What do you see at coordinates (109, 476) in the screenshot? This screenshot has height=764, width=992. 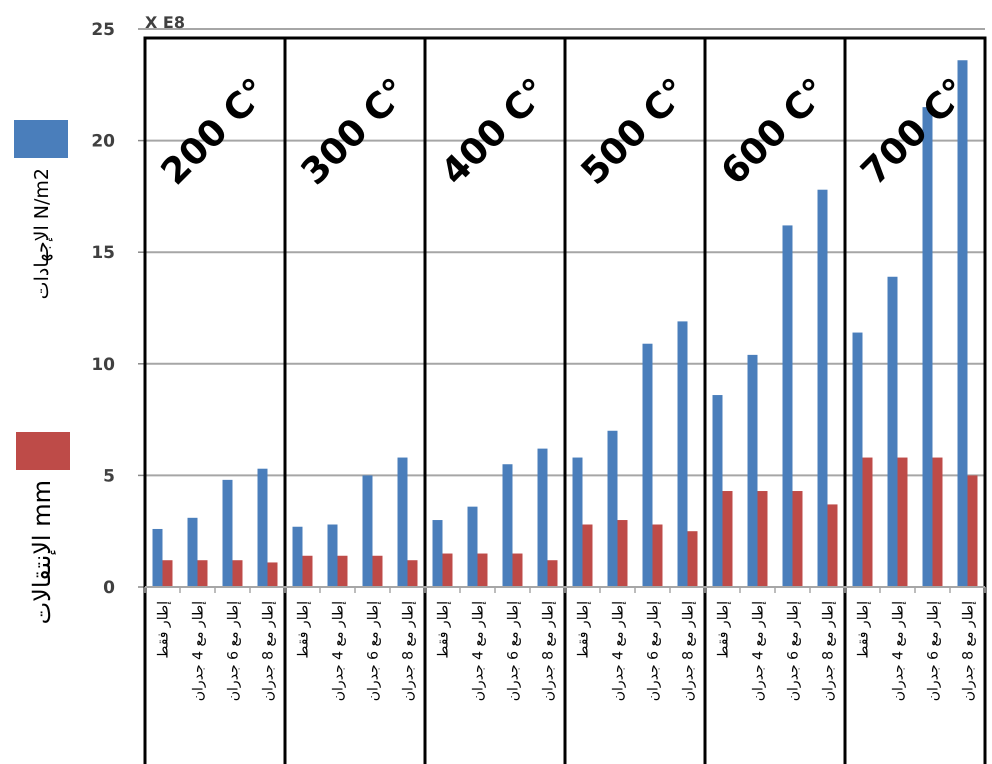 I see `y-tick-label: 5` at bounding box center [109, 476].